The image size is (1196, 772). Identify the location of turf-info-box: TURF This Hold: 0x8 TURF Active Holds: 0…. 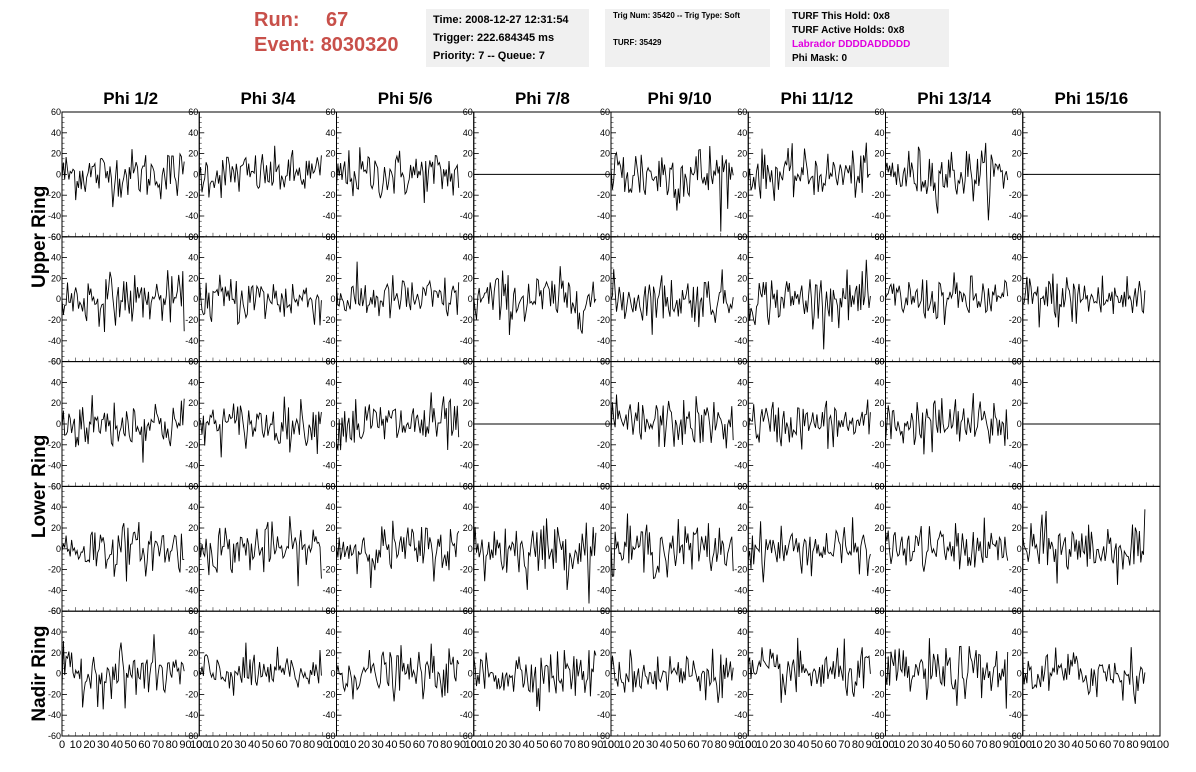
(867, 38).